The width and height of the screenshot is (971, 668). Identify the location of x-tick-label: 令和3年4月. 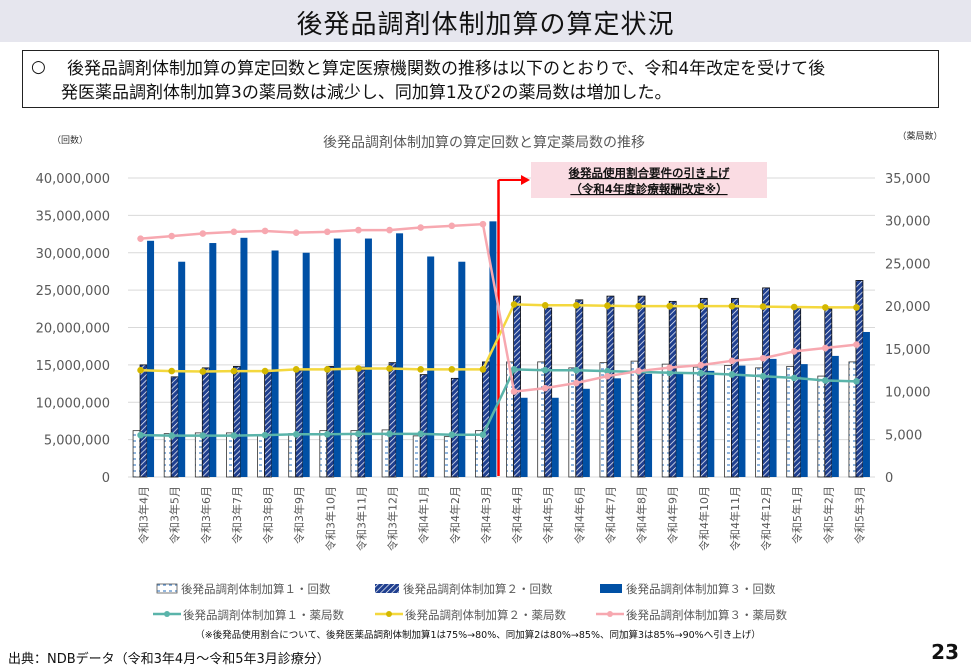
(144, 515).